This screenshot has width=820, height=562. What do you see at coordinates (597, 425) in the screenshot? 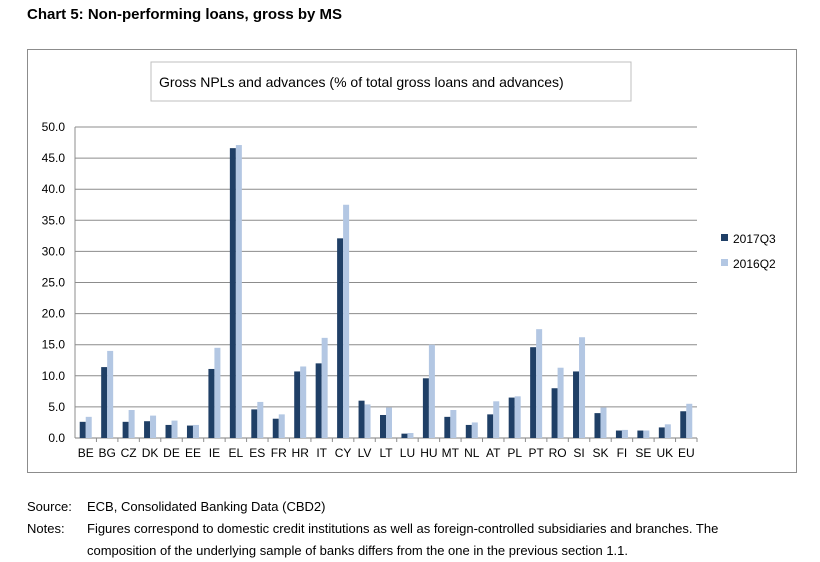
I see `bar-2017Q3-SK` at bounding box center [597, 425].